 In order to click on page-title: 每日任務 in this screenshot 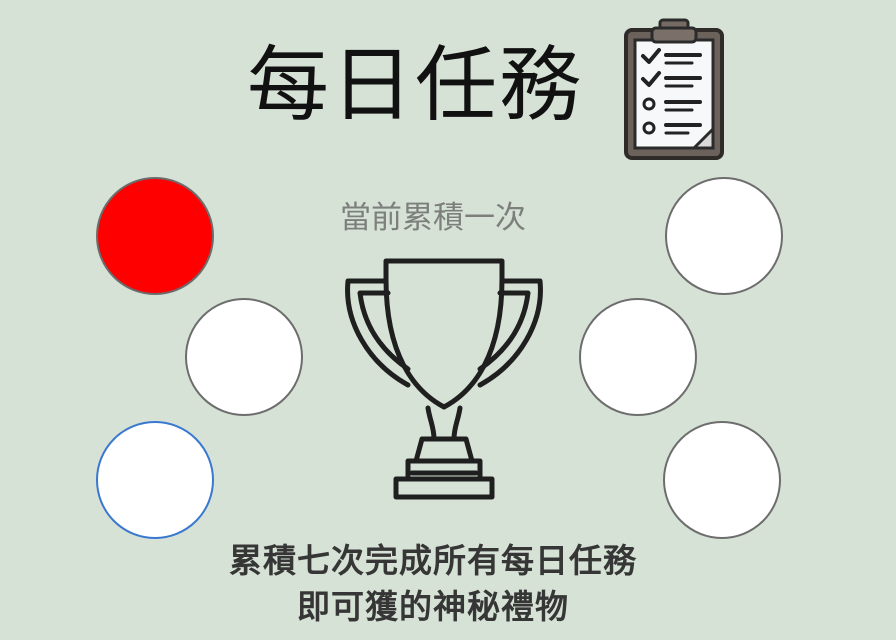, I will do `click(414, 85)`.